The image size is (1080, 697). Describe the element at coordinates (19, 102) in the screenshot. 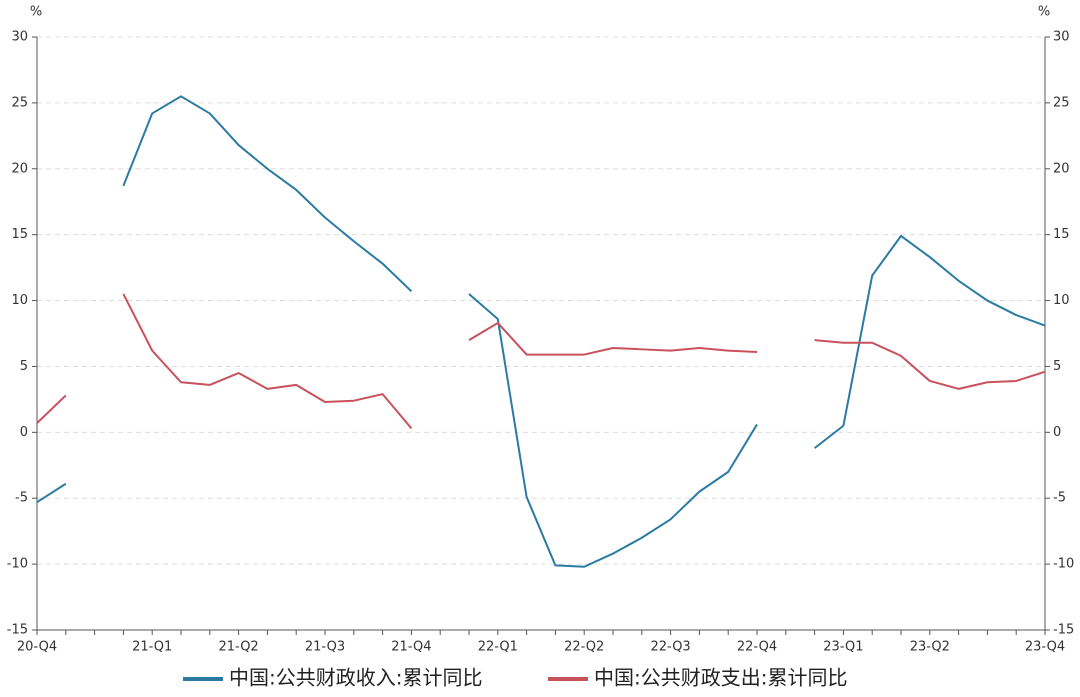

I see `y-tick-label: 25` at that location.